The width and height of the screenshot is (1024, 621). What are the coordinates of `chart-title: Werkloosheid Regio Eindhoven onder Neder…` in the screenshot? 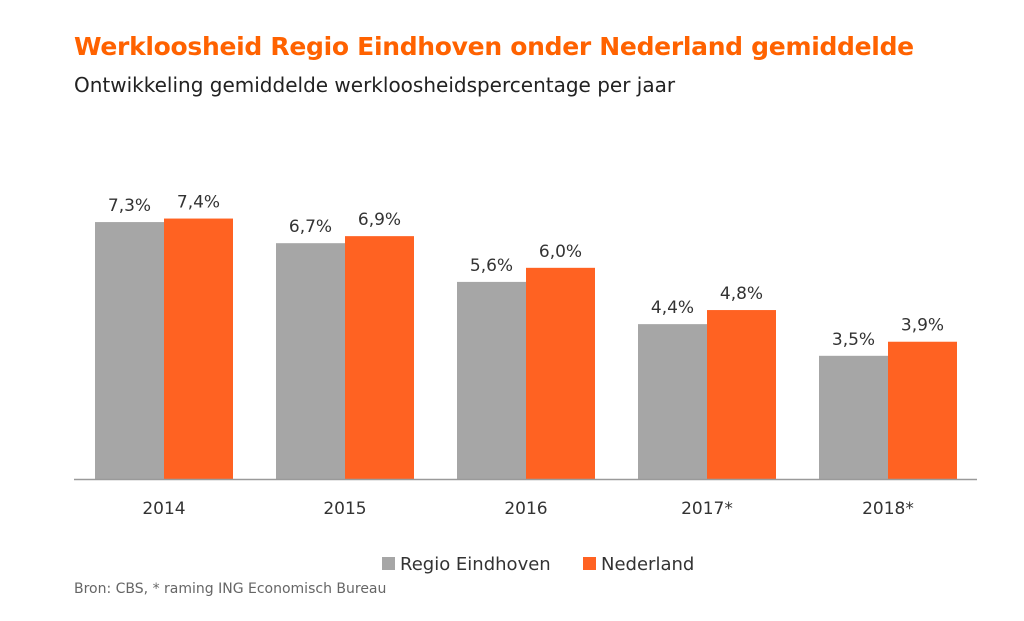 It's located at (494, 46).